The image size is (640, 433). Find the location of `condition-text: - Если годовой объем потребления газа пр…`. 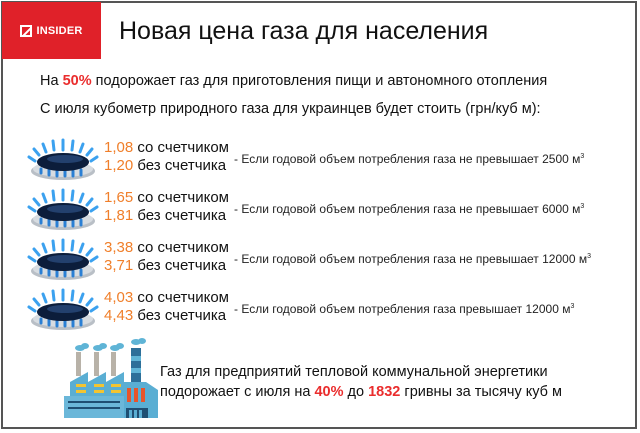

condition-text: - Если годовой объем потребления газа пр… is located at coordinates (402, 309).